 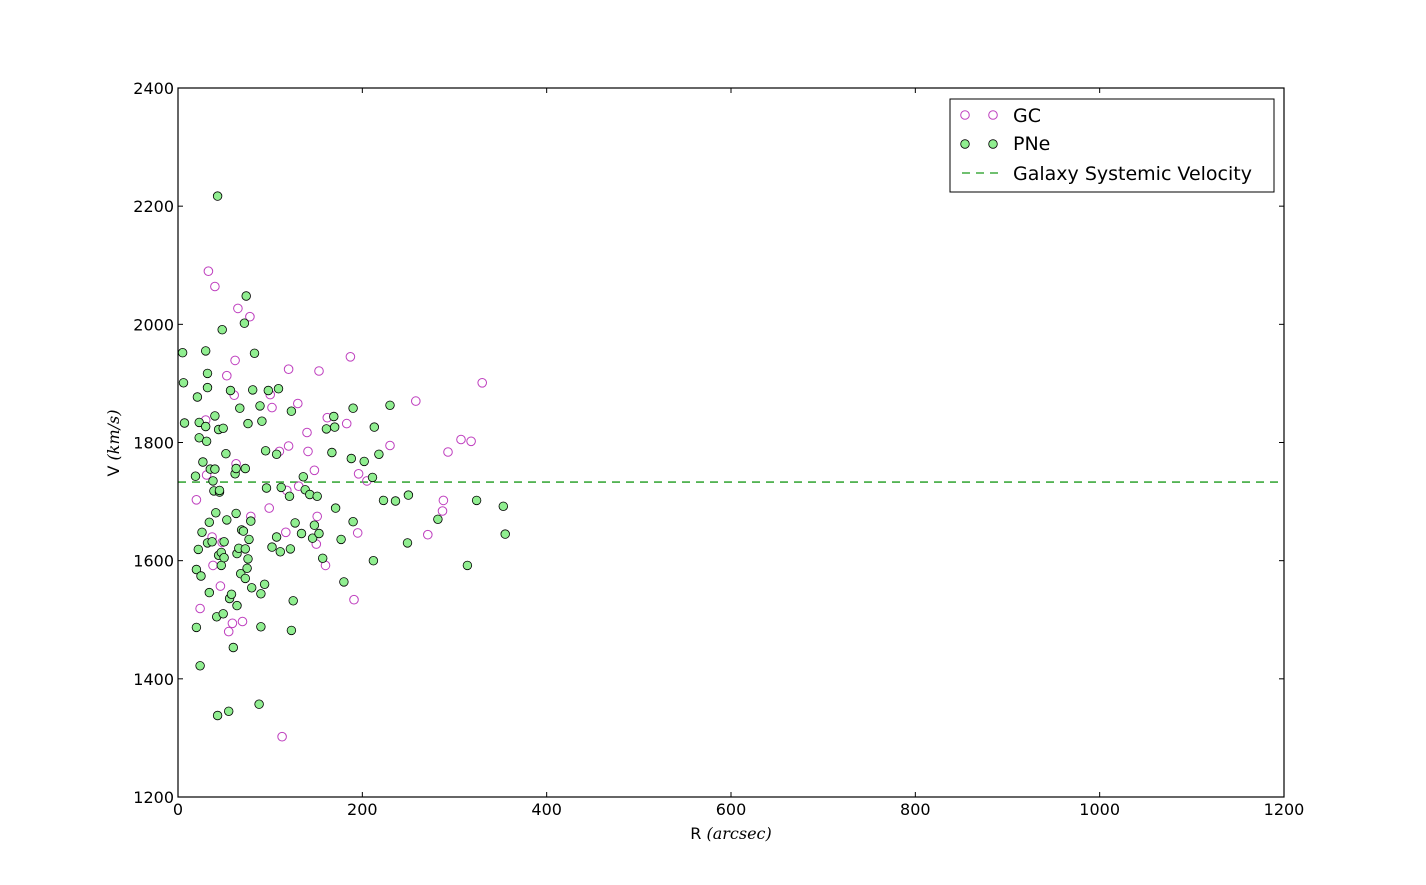 What do you see at coordinates (153, 561) in the screenshot?
I see `y-tick-label: 1600` at bounding box center [153, 561].